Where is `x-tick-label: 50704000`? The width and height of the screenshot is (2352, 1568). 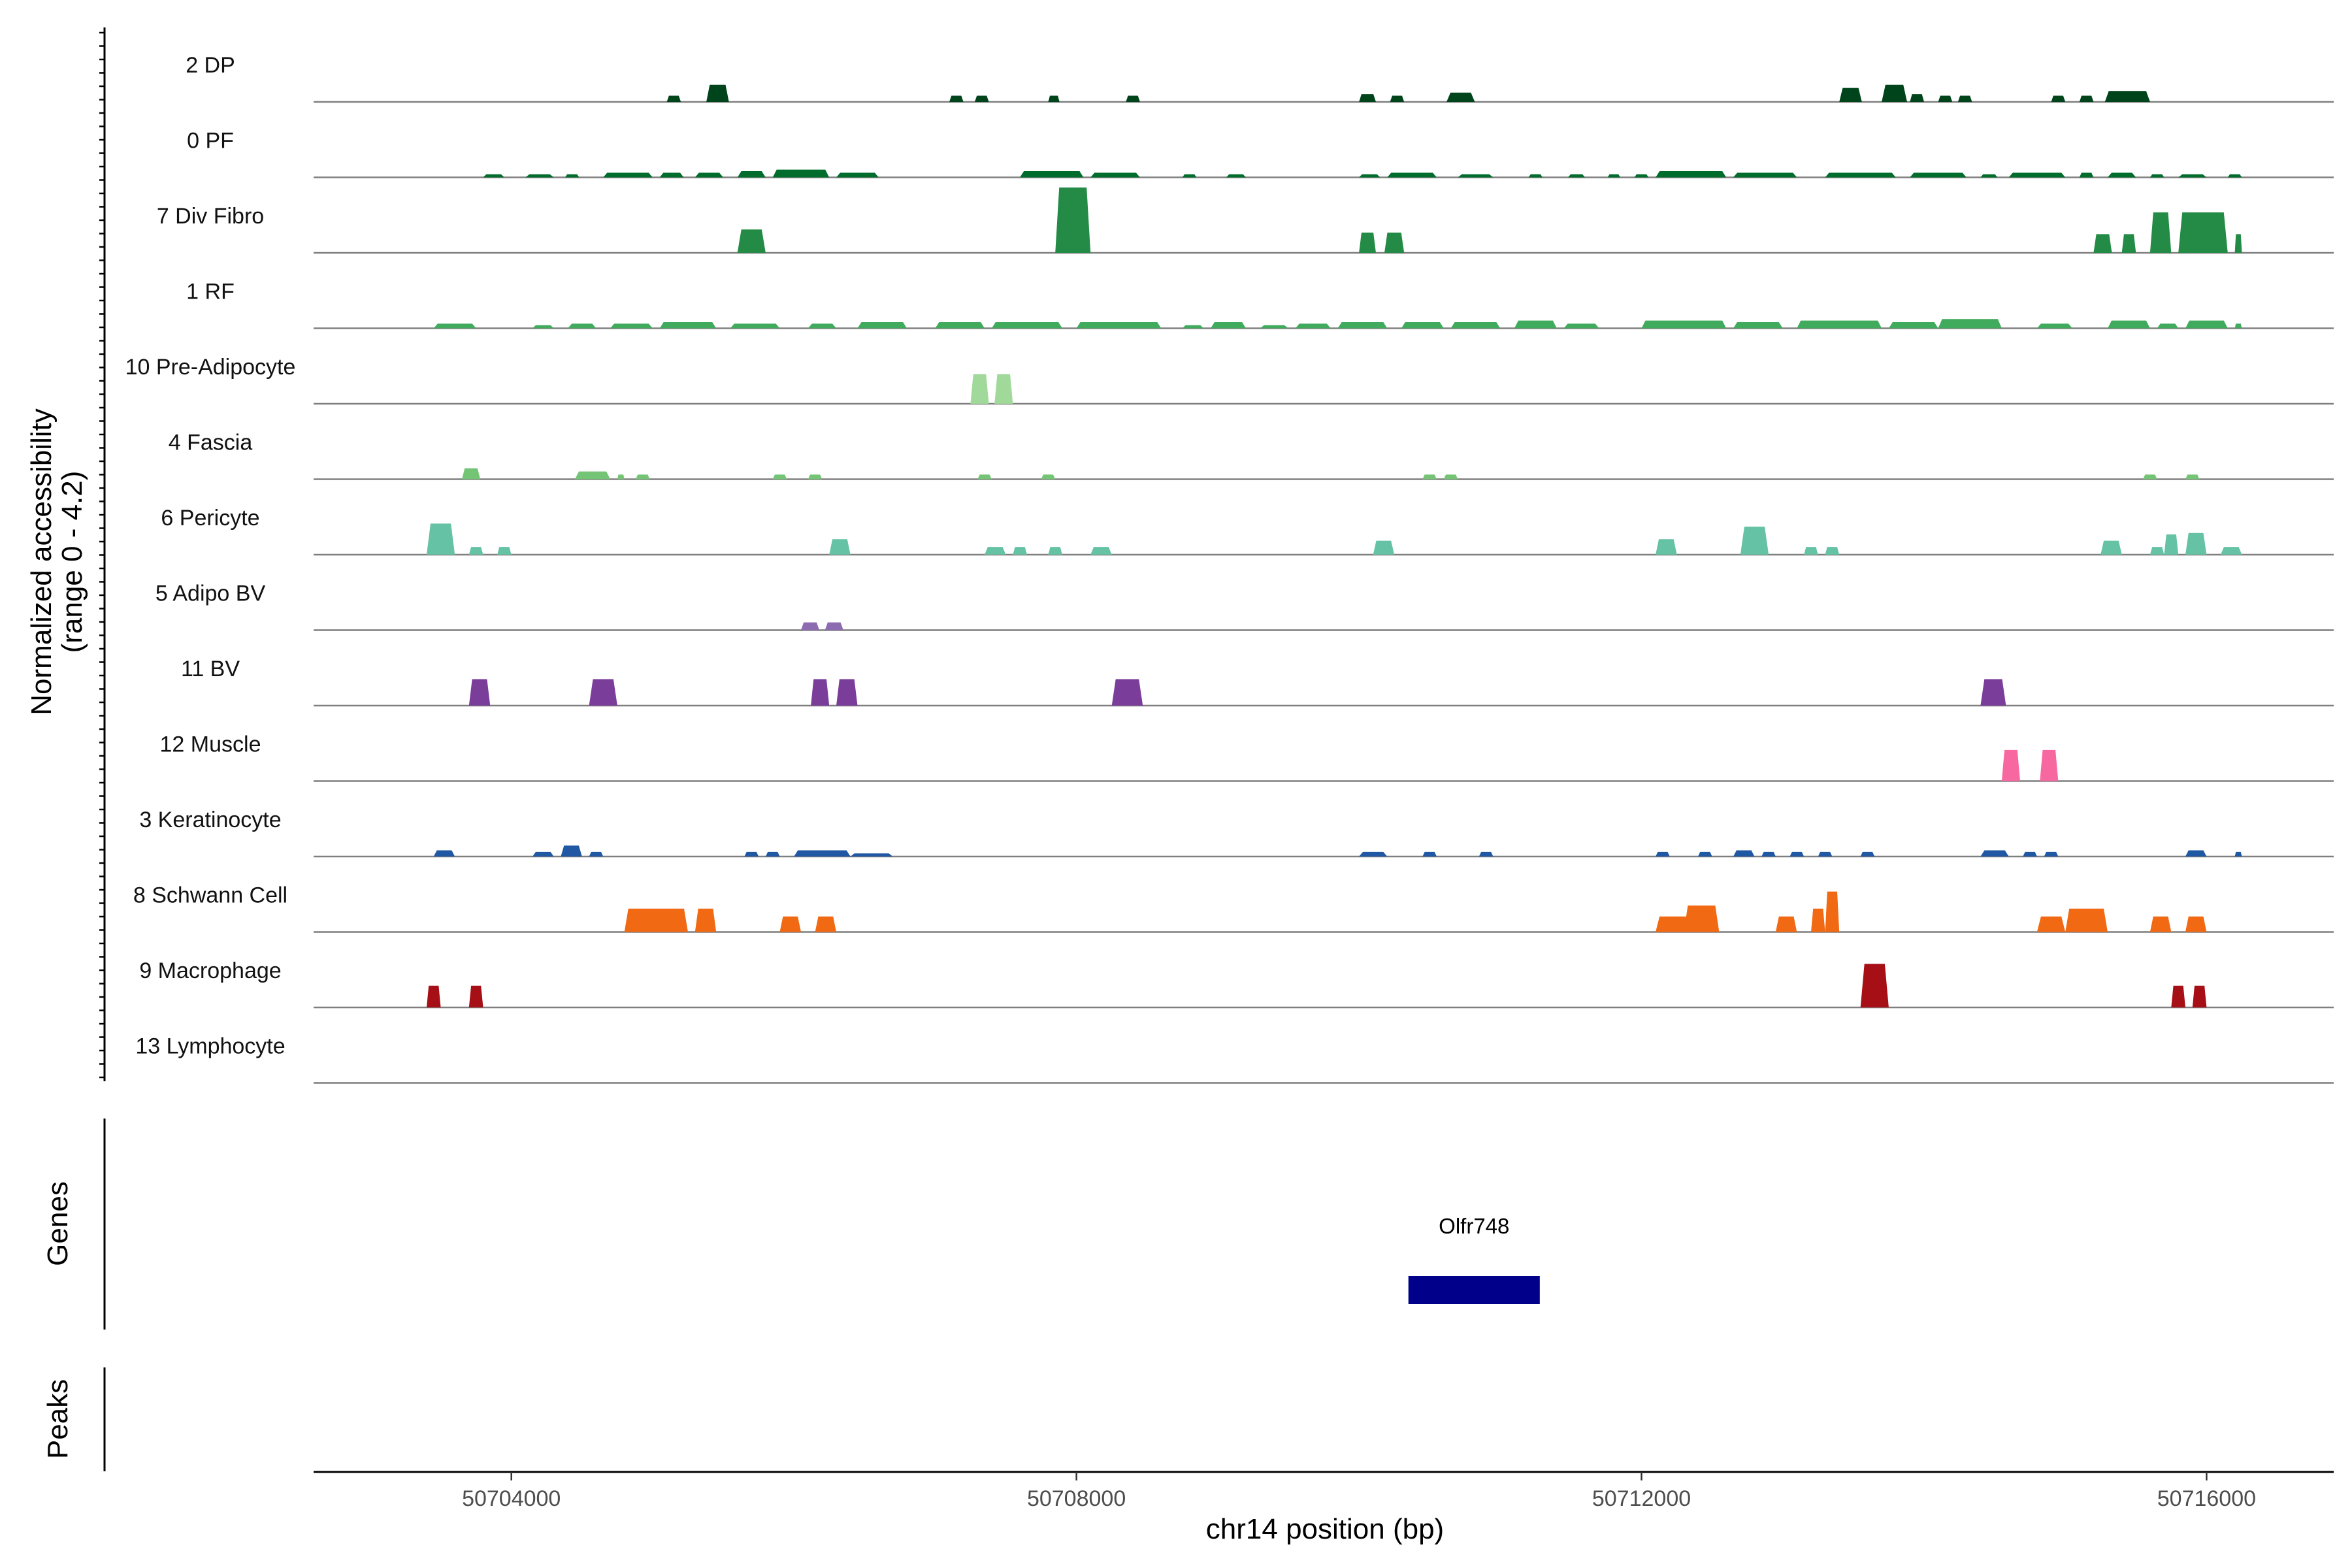 x-tick-label: 50704000 is located at coordinates (511, 1498).